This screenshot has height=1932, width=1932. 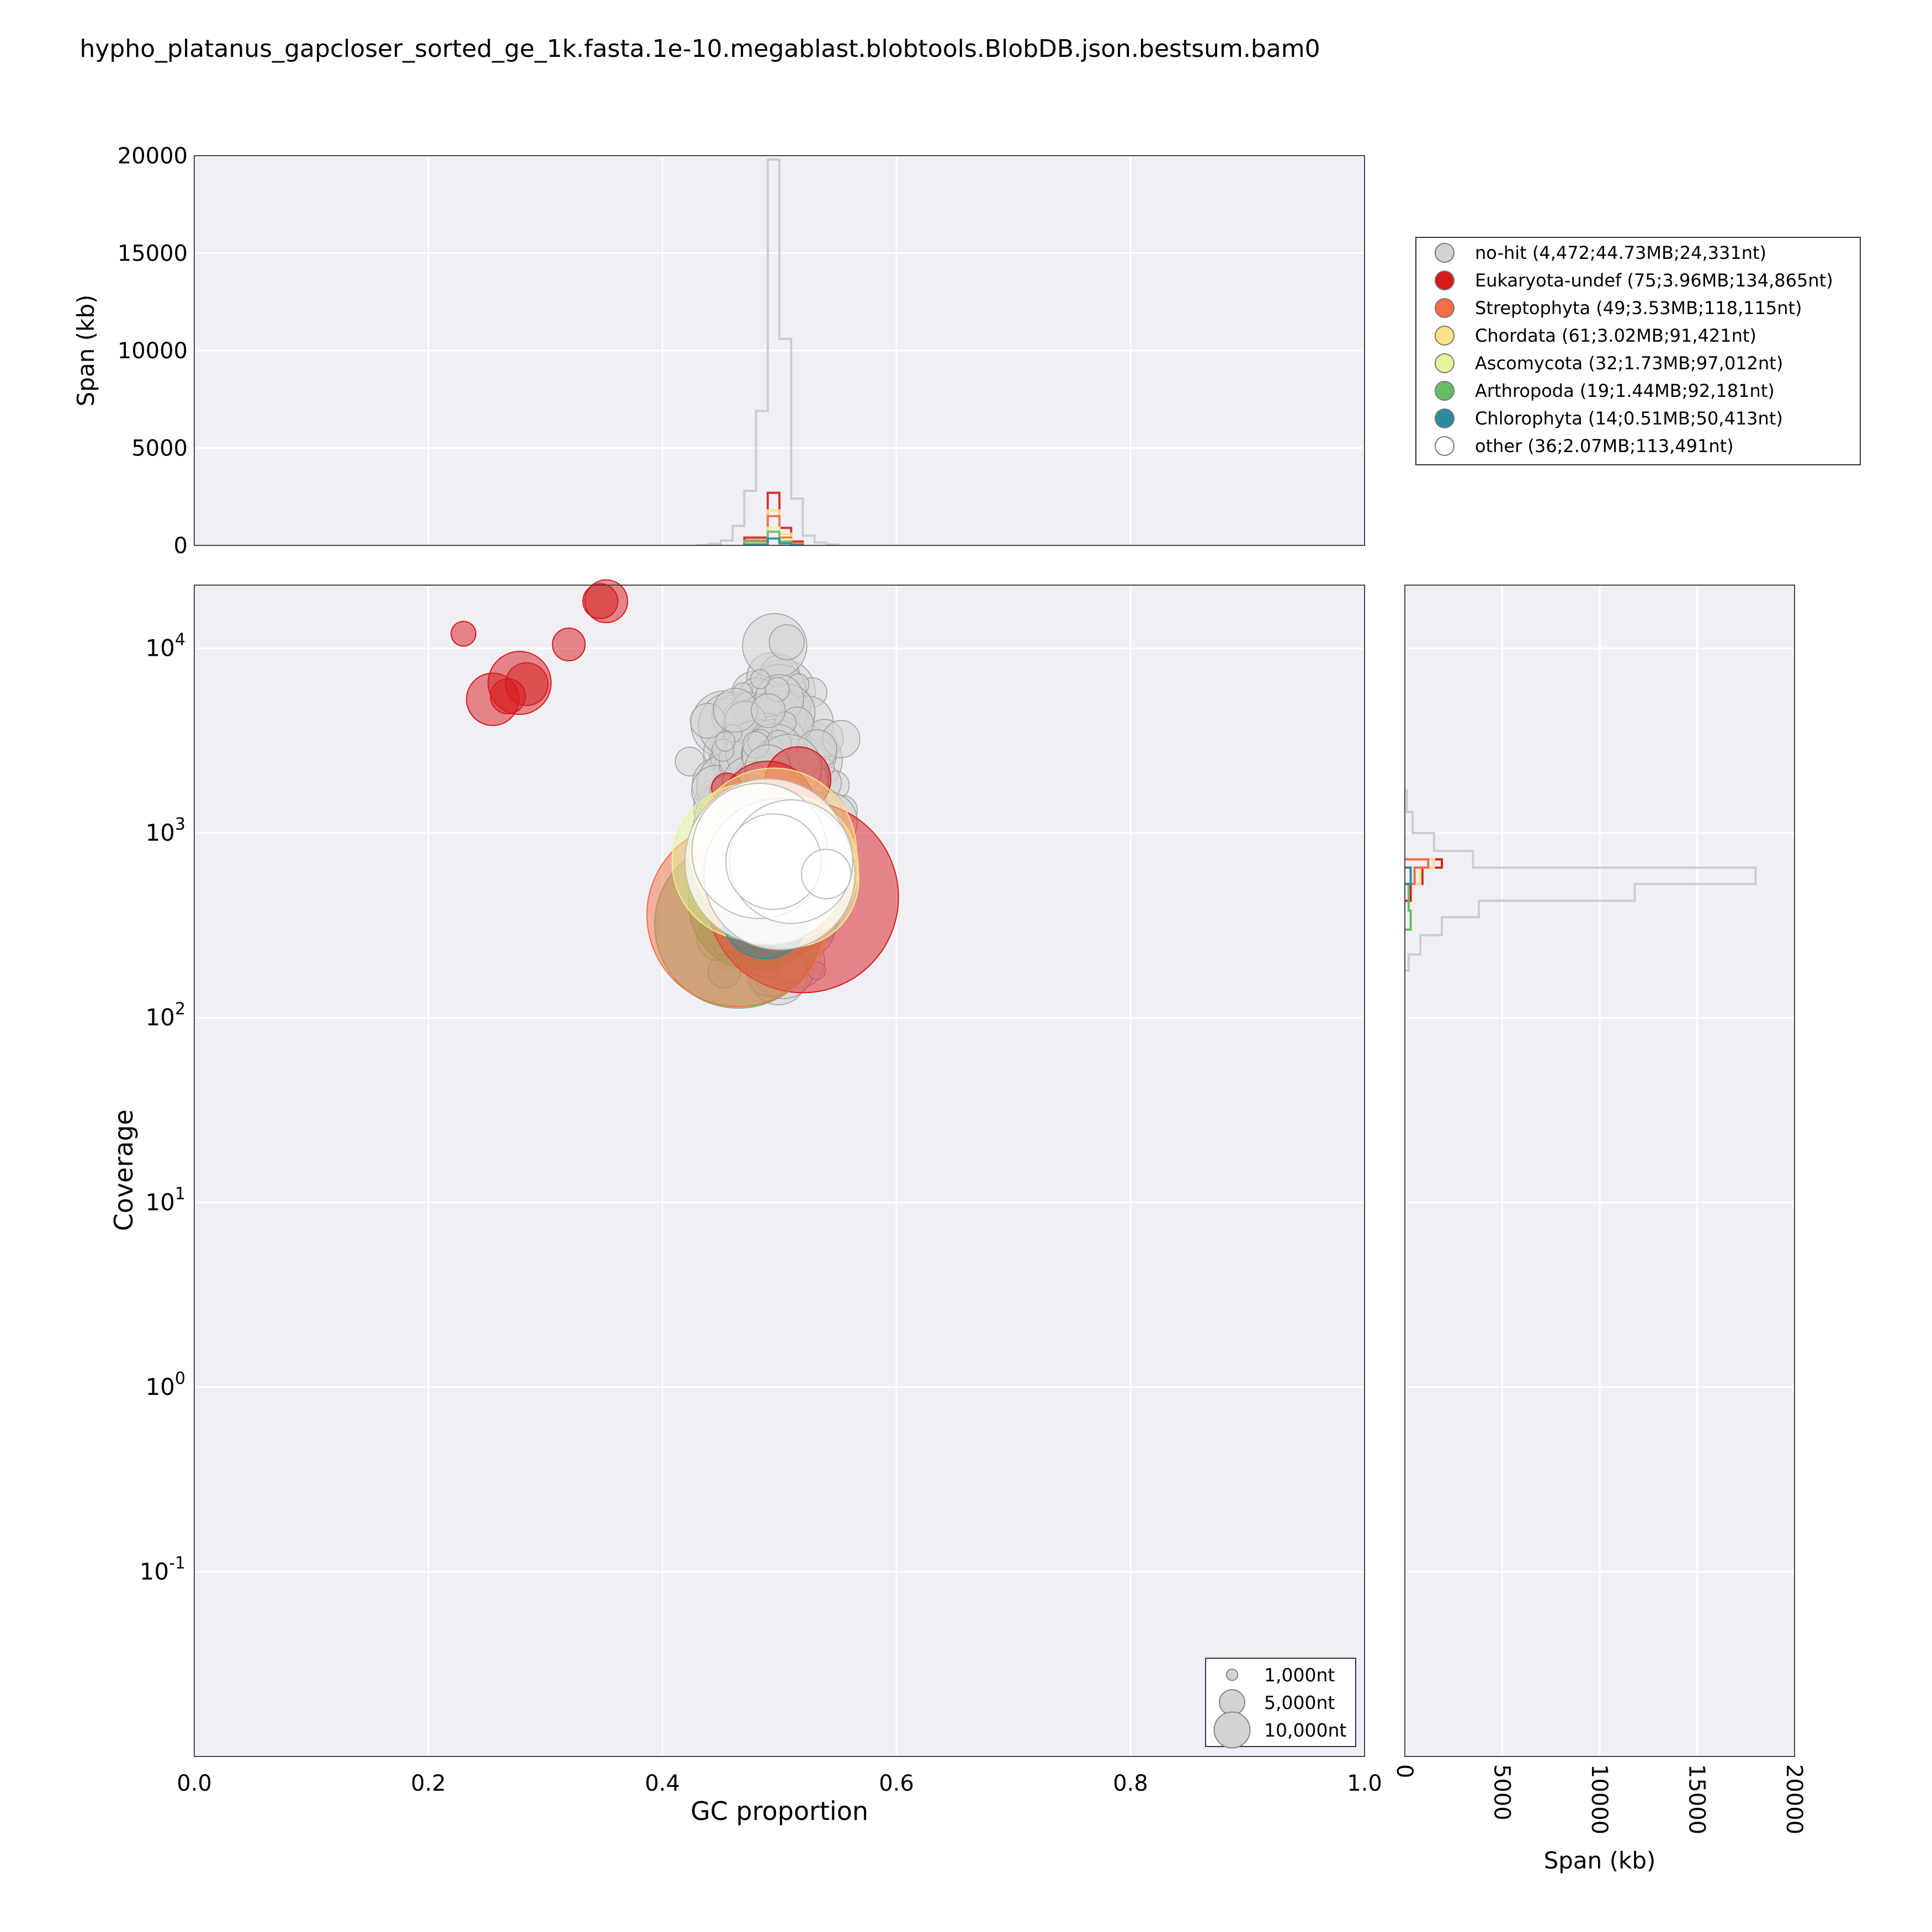 I want to click on top-histogram: 20000 15000 10000 5000 0 Span (kb), so click(x=719, y=352).